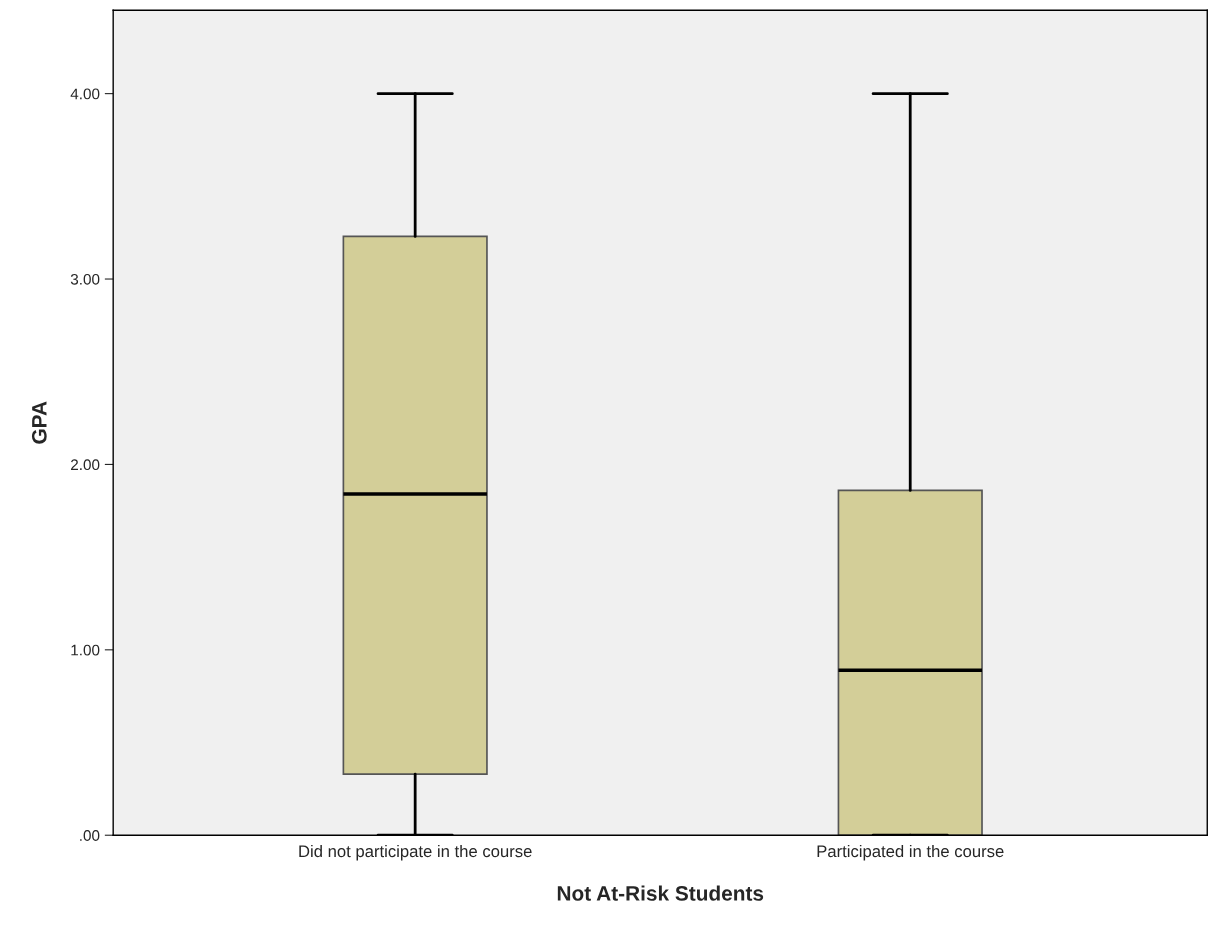 The image size is (1217, 927). What do you see at coordinates (85, 279) in the screenshot?
I see `y-tick-label: 3.00` at bounding box center [85, 279].